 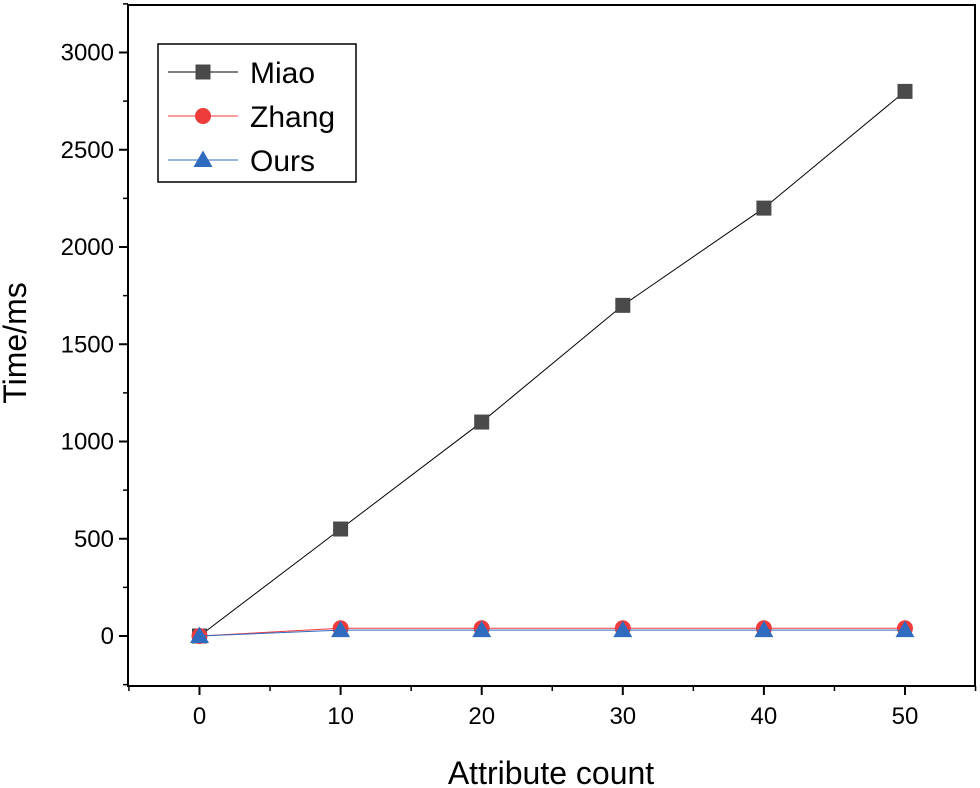 I want to click on y-tick-label: 500, so click(x=94, y=539).